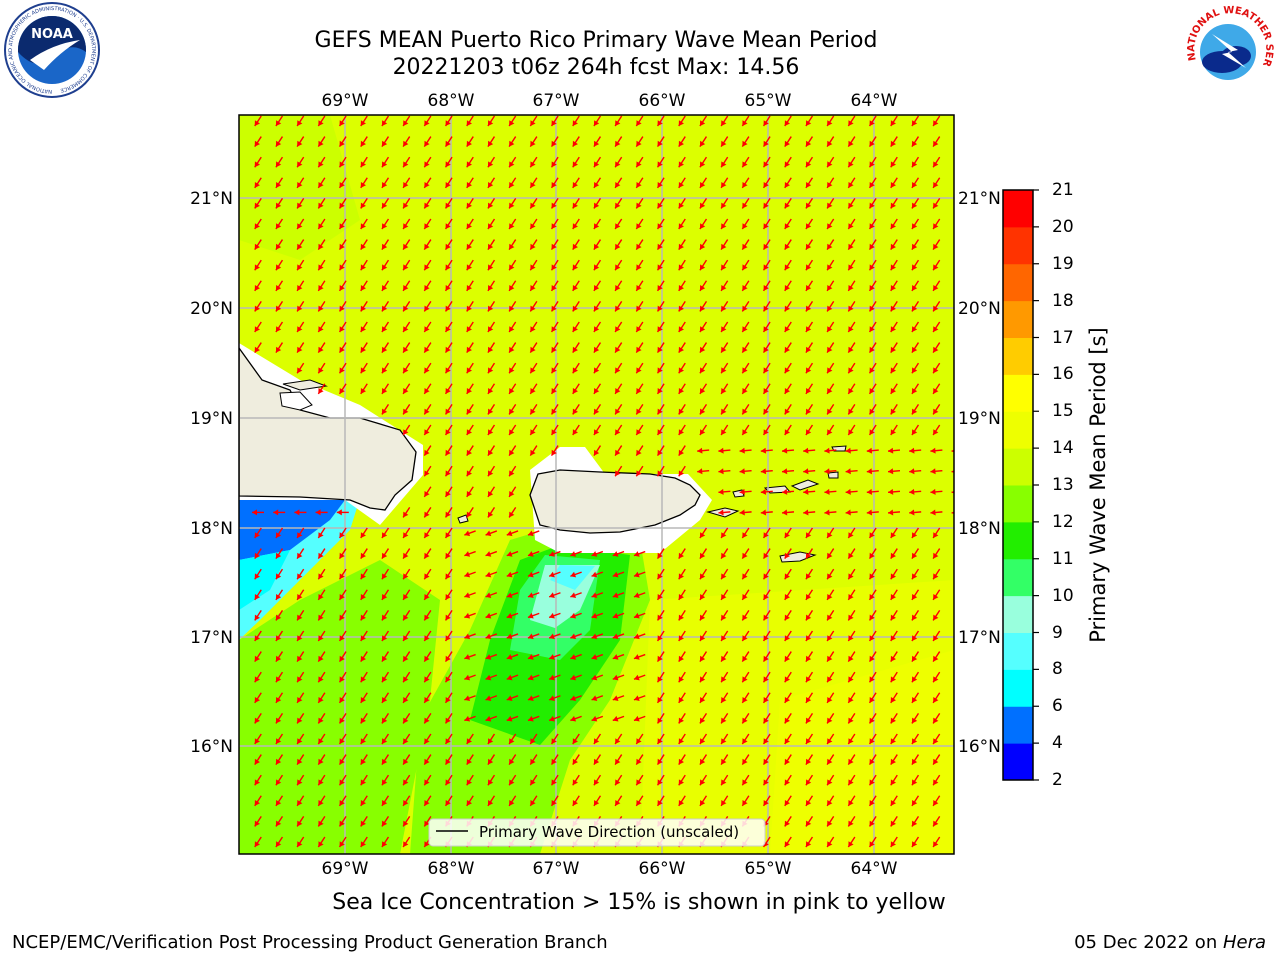 The height and width of the screenshot is (960, 1280). Describe the element at coordinates (597, 832) in the screenshot. I see `map-legend: Primary Wave Direction (unscaled)` at that location.